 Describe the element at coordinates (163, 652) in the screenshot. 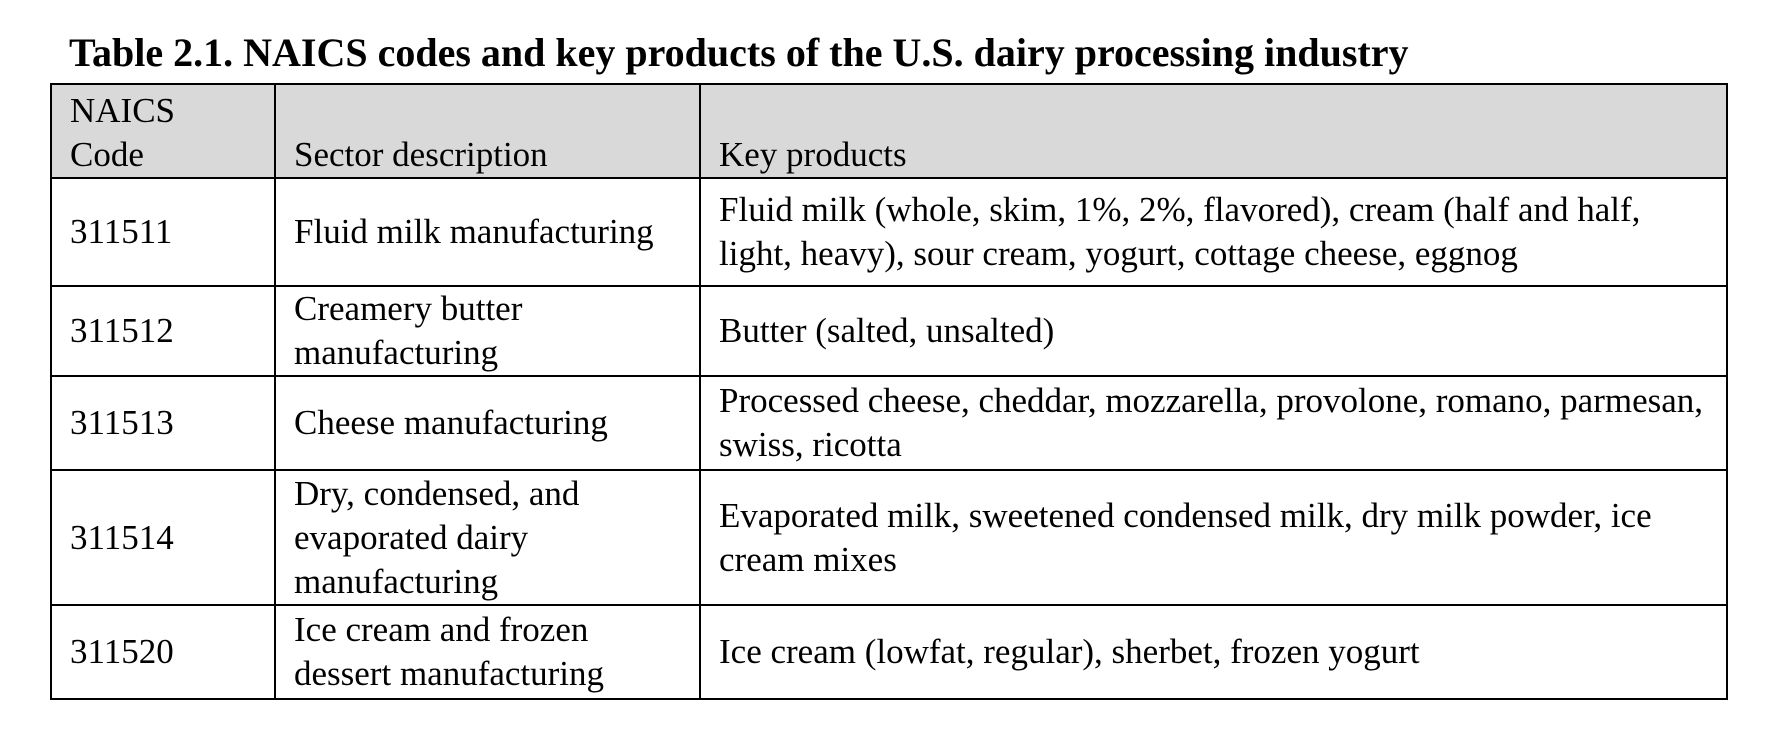

I see `naics-code-cell: 311520` at that location.